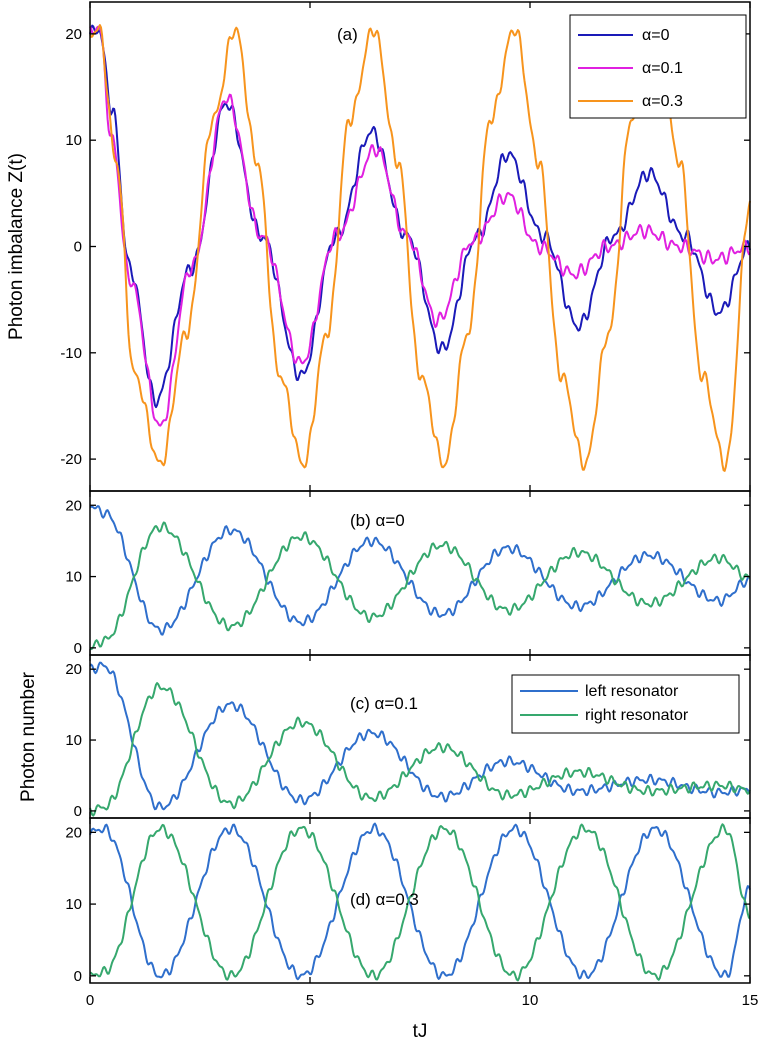 Image resolution: width=763 pixels, height=1050 pixels. I want to click on panel-label-d: (d) α=0.3, so click(384, 899).